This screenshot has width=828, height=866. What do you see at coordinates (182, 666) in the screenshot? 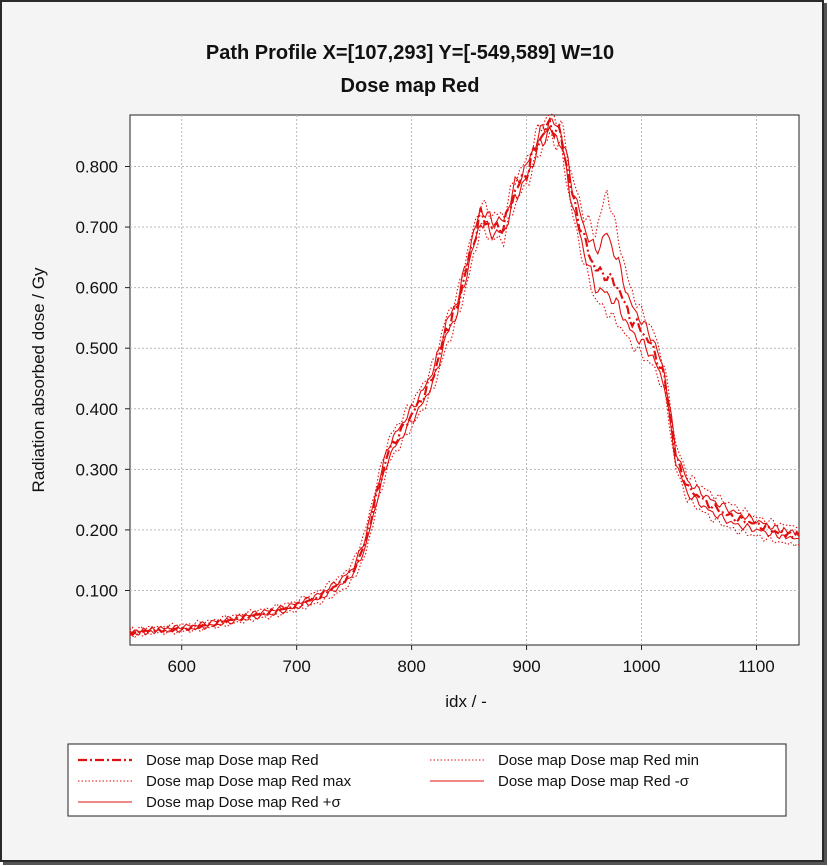
I see `x-tick-label: 600` at bounding box center [182, 666].